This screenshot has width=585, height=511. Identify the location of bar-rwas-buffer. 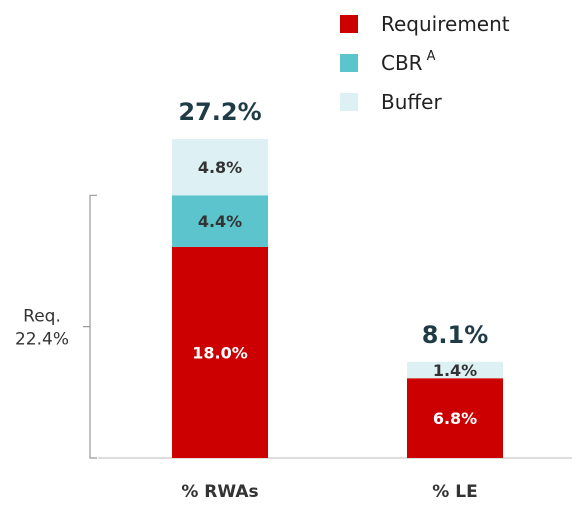
(220, 167).